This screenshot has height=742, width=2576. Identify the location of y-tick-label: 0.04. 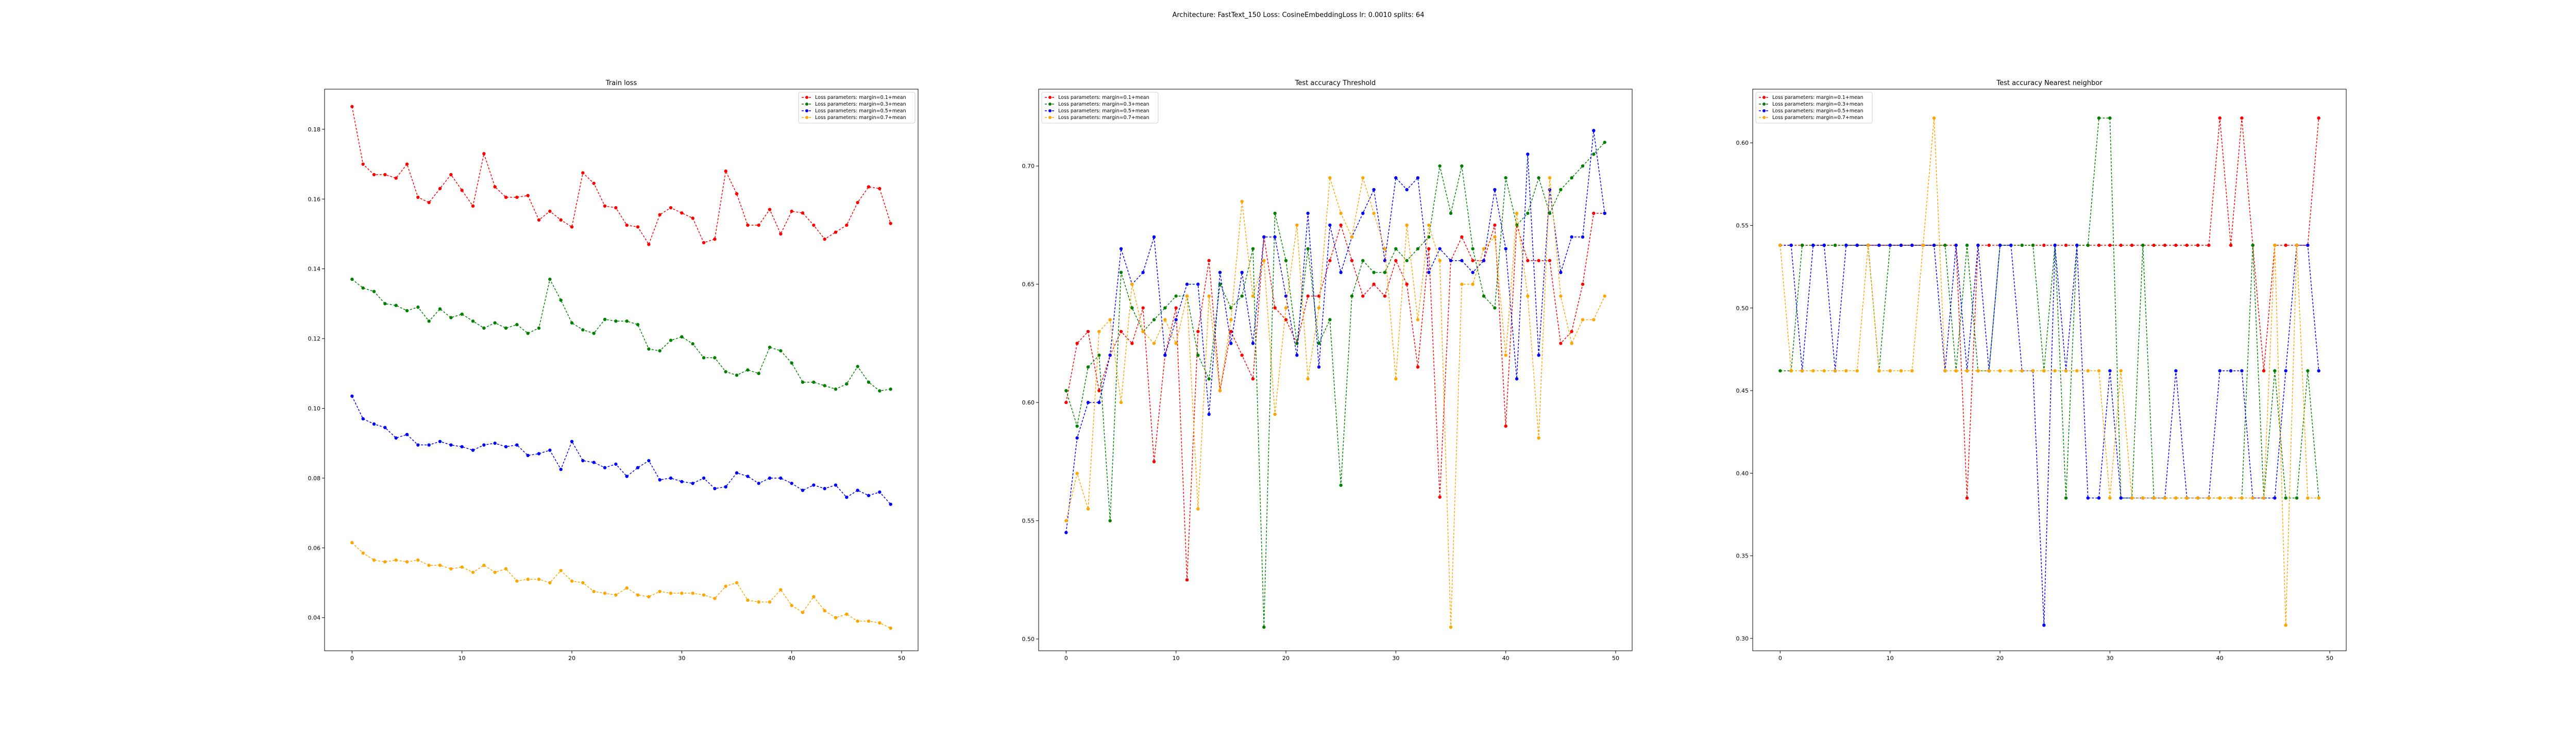
(314, 618).